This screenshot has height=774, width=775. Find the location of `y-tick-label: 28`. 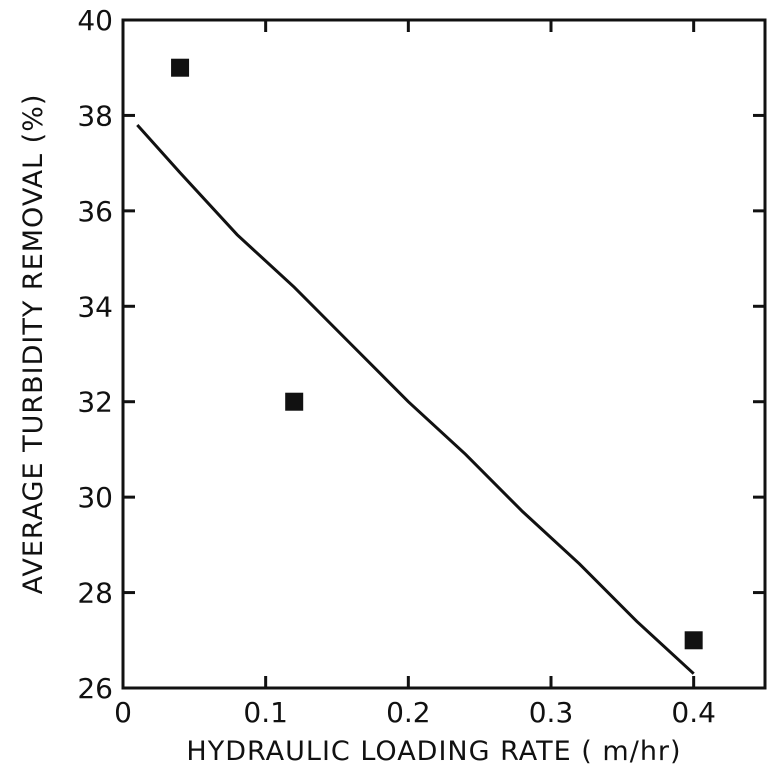

y-tick-label: 28 is located at coordinates (95, 593).